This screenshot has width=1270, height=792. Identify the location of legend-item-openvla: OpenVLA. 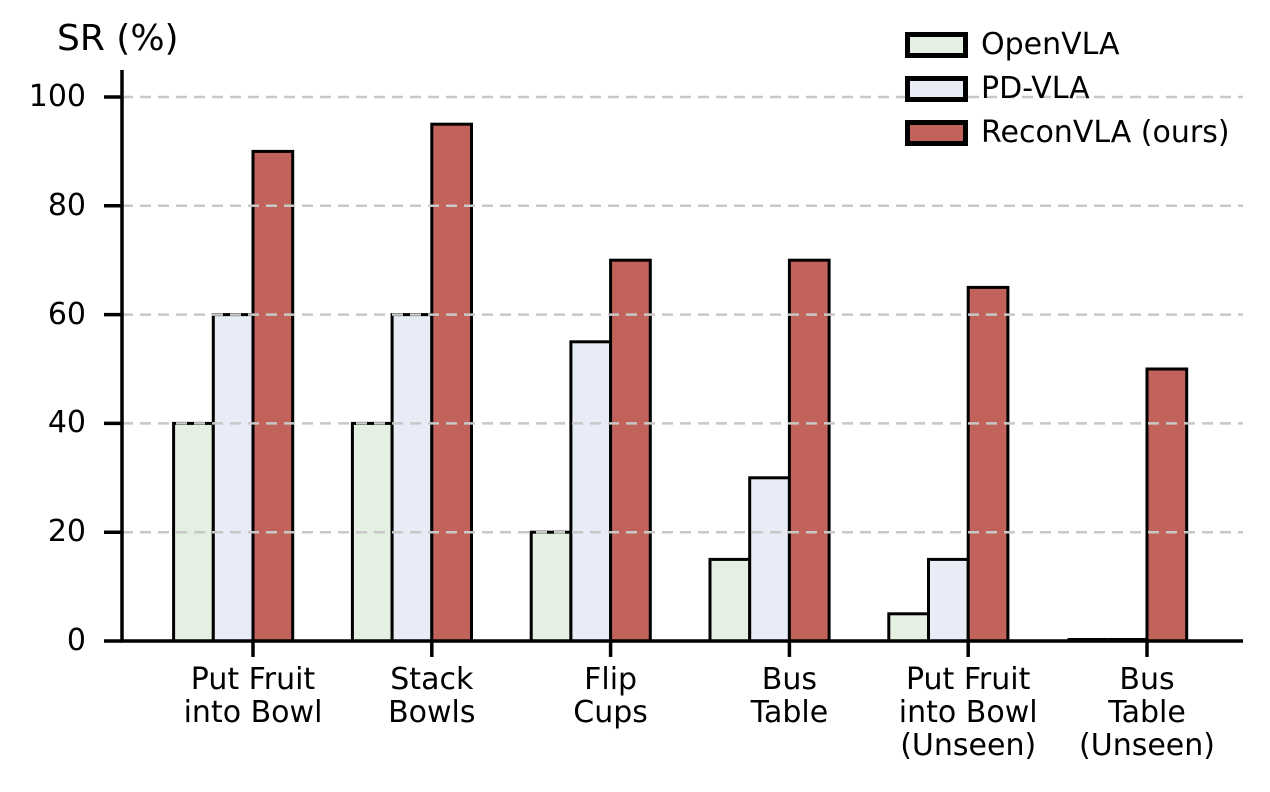
(1067, 44).